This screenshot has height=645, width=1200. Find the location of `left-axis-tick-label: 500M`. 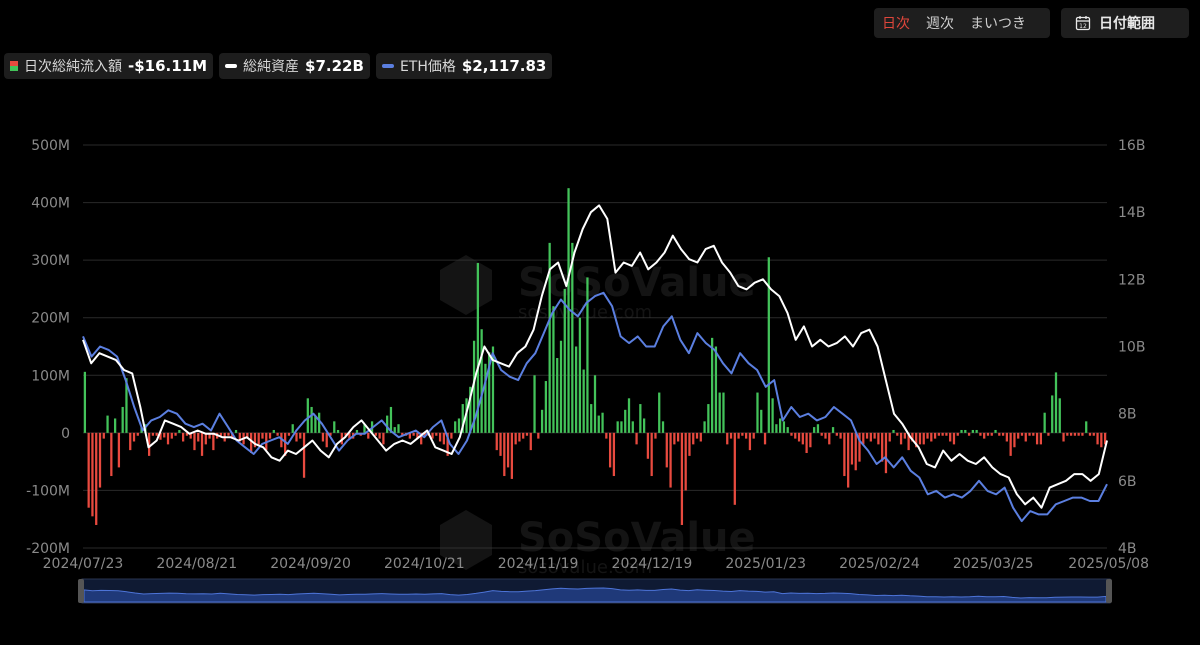

left-axis-tick-label: 500M is located at coordinates (50, 146).